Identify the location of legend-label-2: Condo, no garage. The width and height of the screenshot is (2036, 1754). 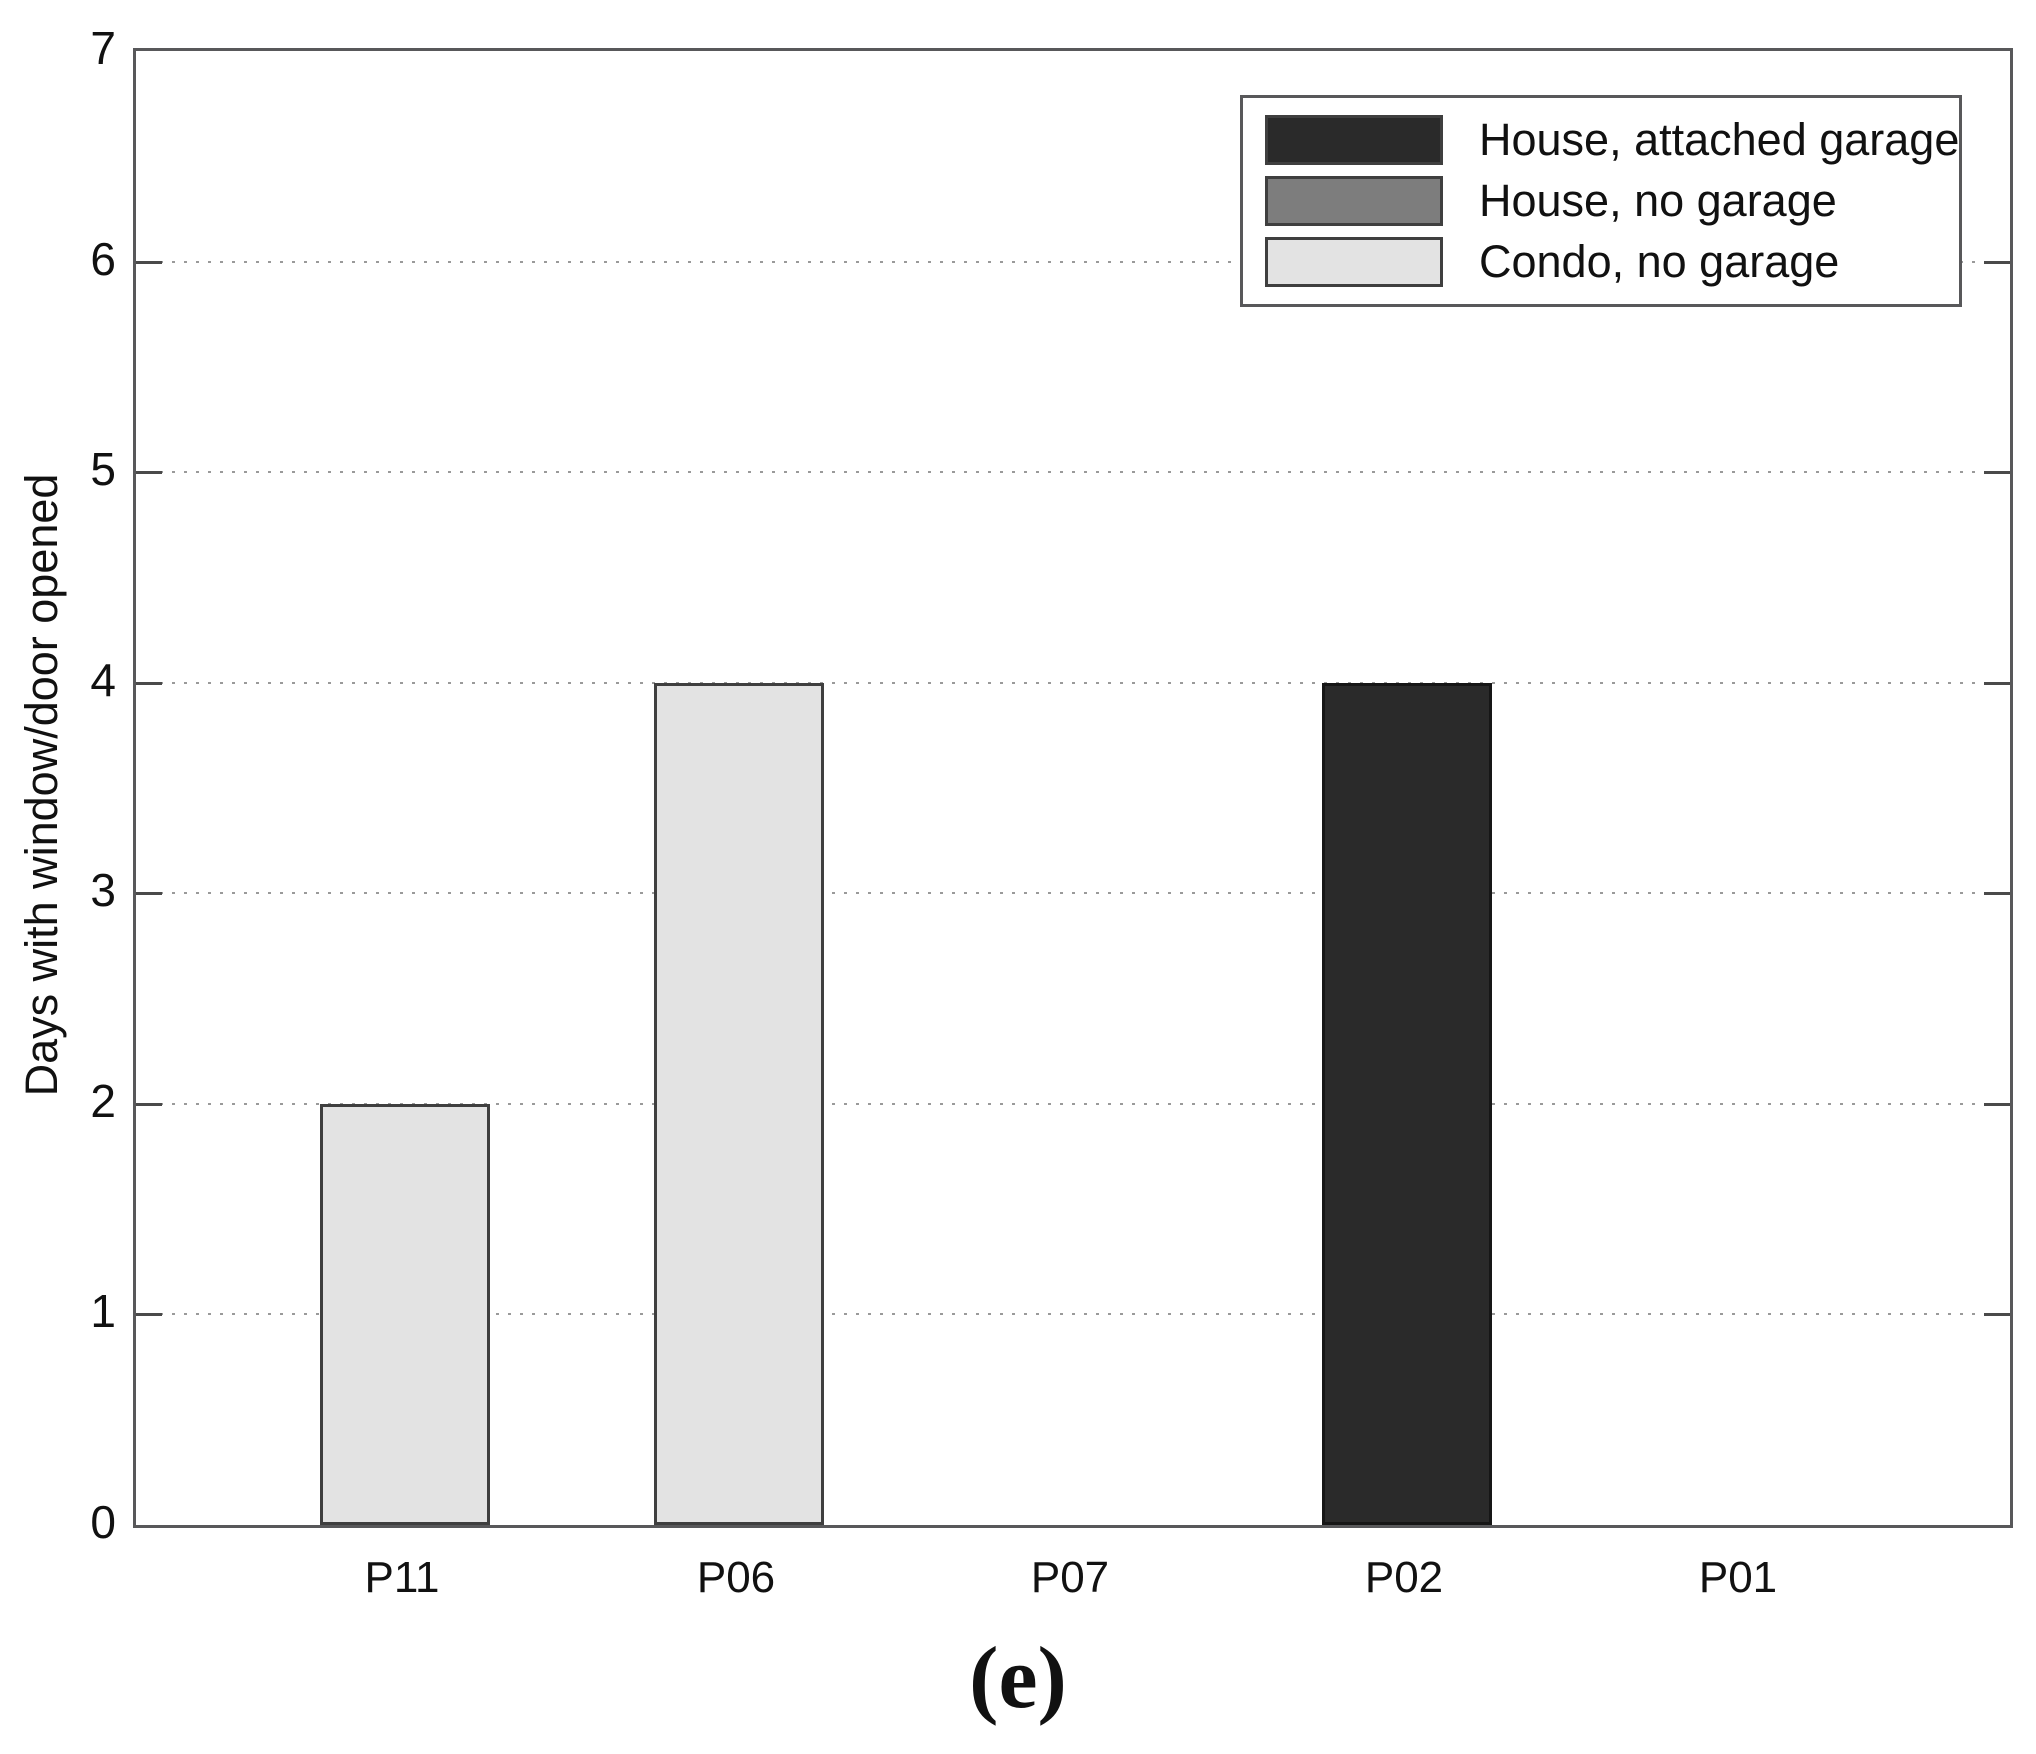
(1659, 261).